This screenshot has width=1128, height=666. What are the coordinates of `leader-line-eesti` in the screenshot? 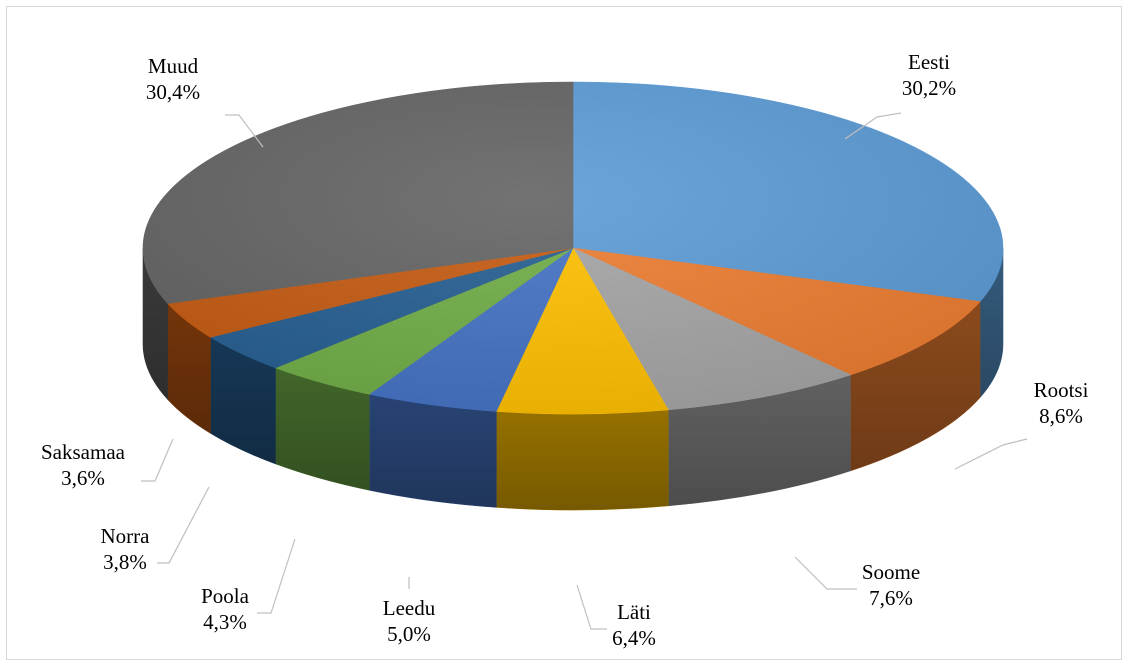 It's located at (873, 126).